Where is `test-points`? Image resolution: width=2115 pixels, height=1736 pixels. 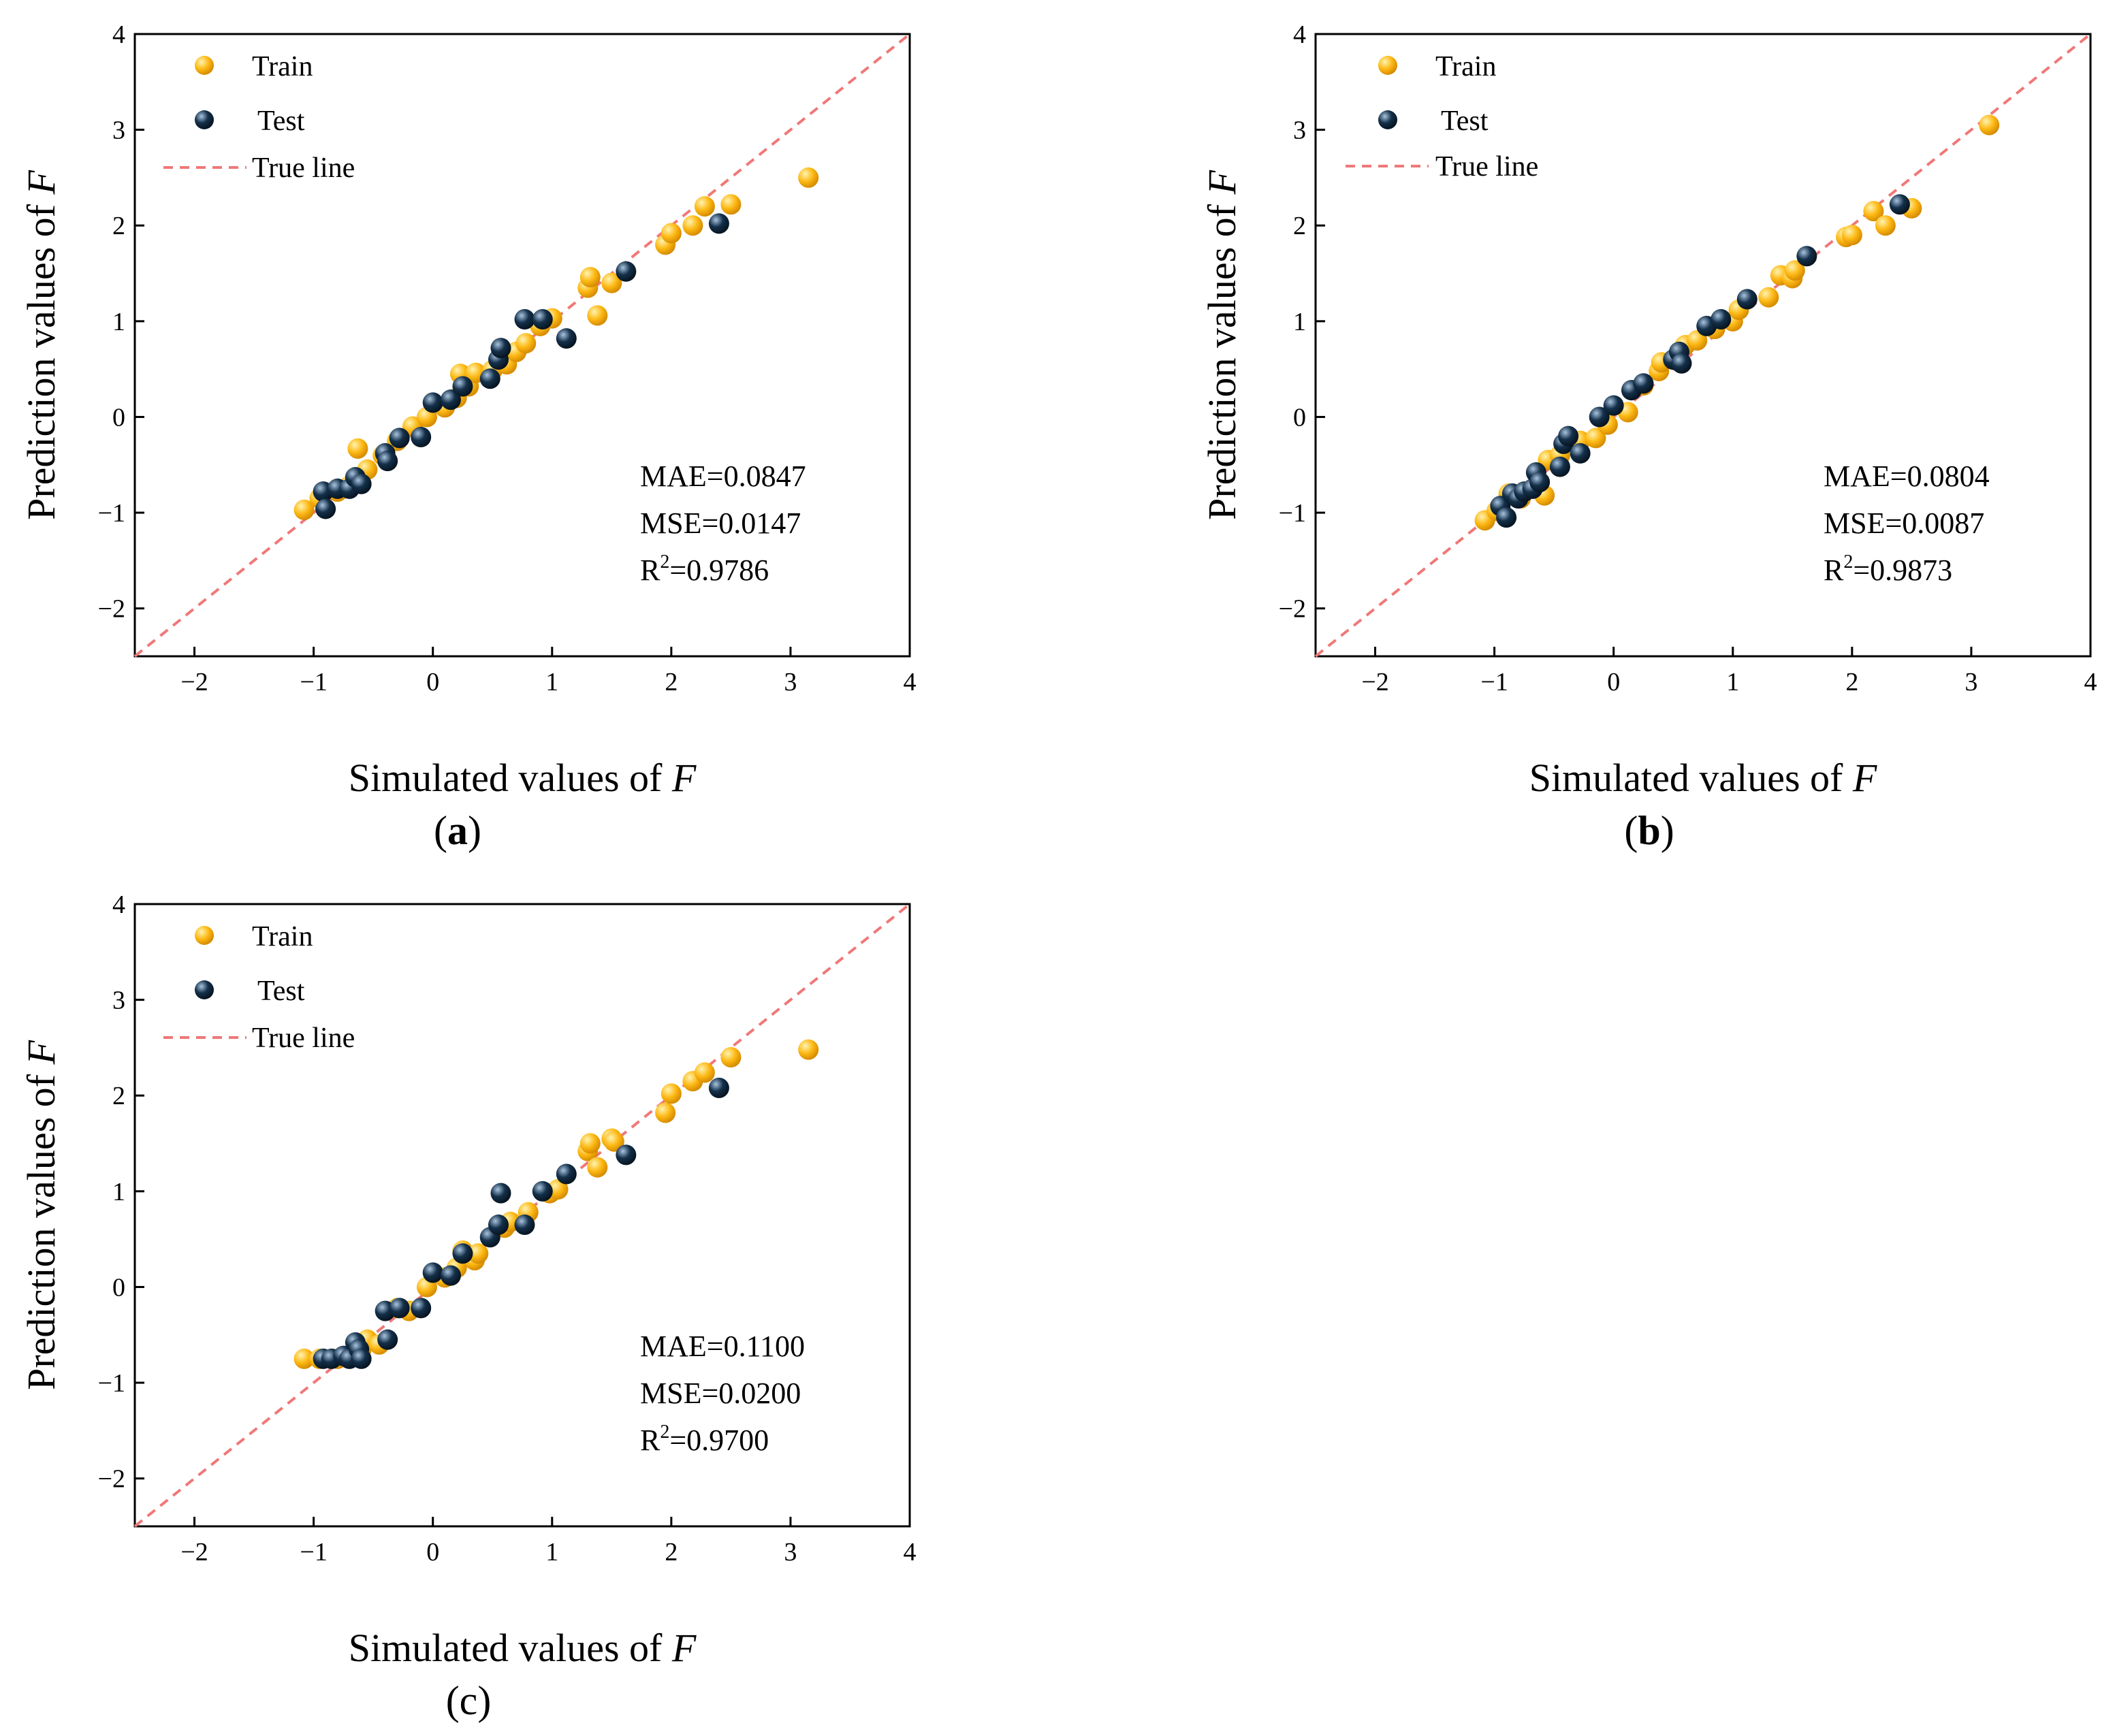
test-points is located at coordinates (1700, 361).